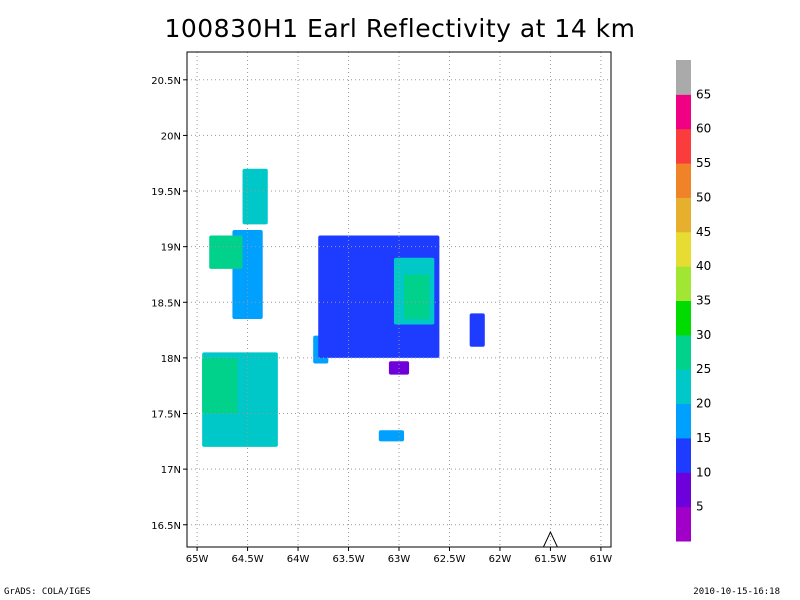 This screenshot has width=800, height=600. What do you see at coordinates (550, 559) in the screenshot?
I see `x-tick-label: 61.5W` at bounding box center [550, 559].